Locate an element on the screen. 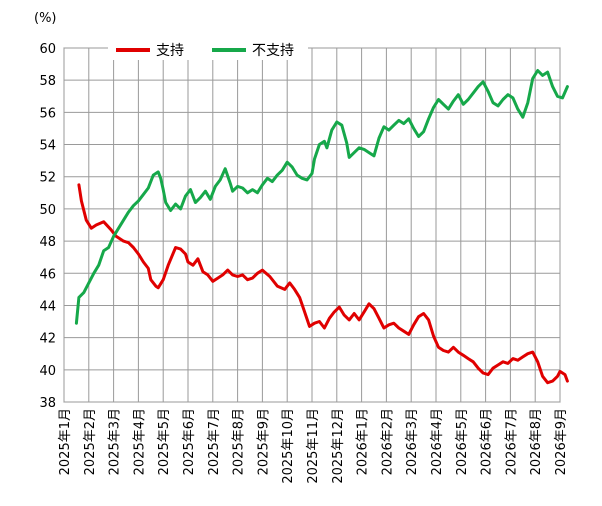 The image size is (602, 506). x-tick-label: 2025年4月 is located at coordinates (139, 441).